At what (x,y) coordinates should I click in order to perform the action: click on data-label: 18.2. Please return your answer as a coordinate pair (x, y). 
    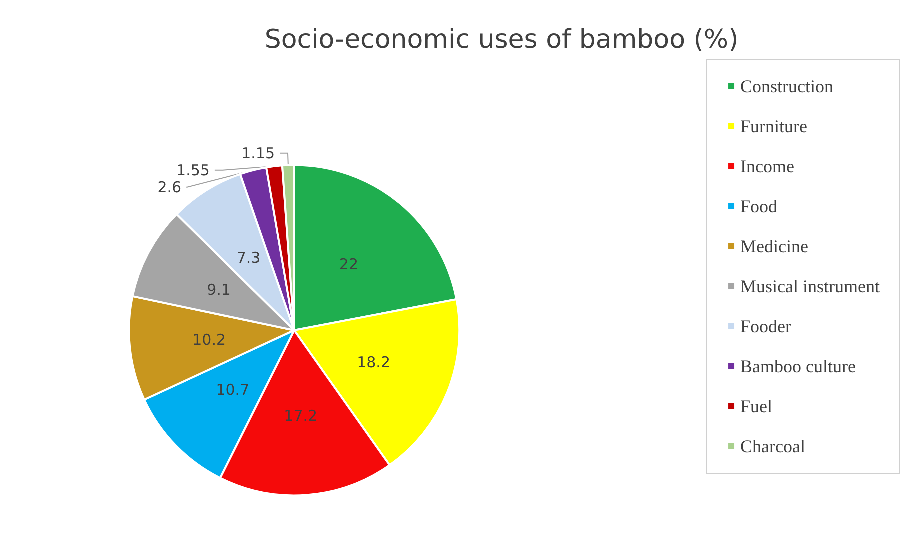
    Looking at the image, I should click on (374, 362).